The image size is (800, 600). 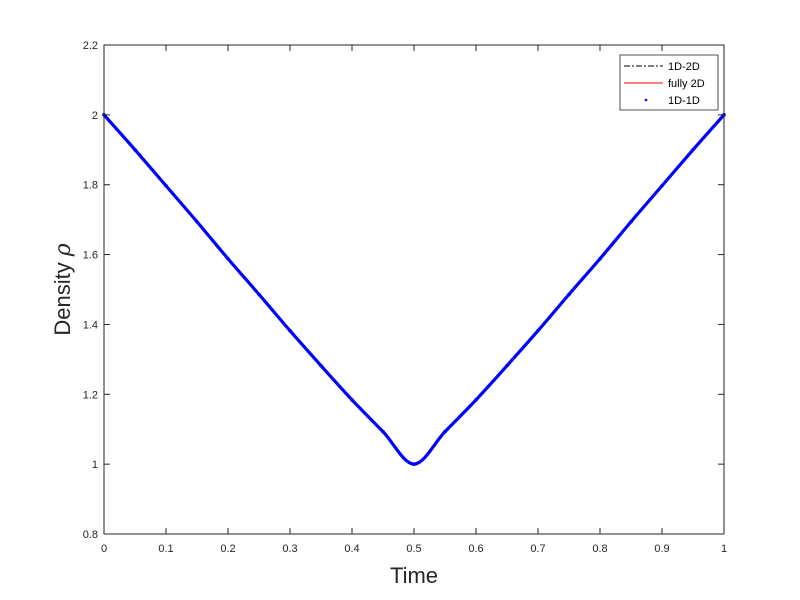 What do you see at coordinates (90, 256) in the screenshot?
I see `y-tick-label: 1.6` at bounding box center [90, 256].